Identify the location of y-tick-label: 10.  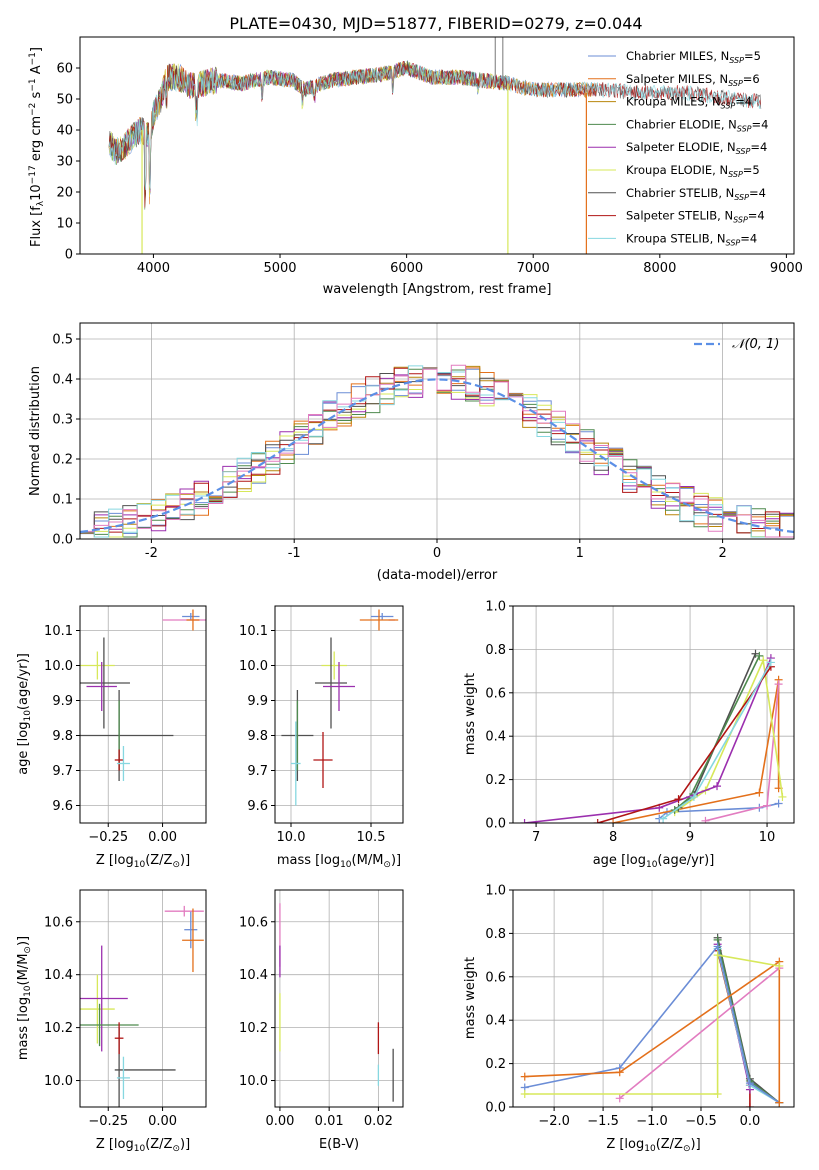
(64, 224).